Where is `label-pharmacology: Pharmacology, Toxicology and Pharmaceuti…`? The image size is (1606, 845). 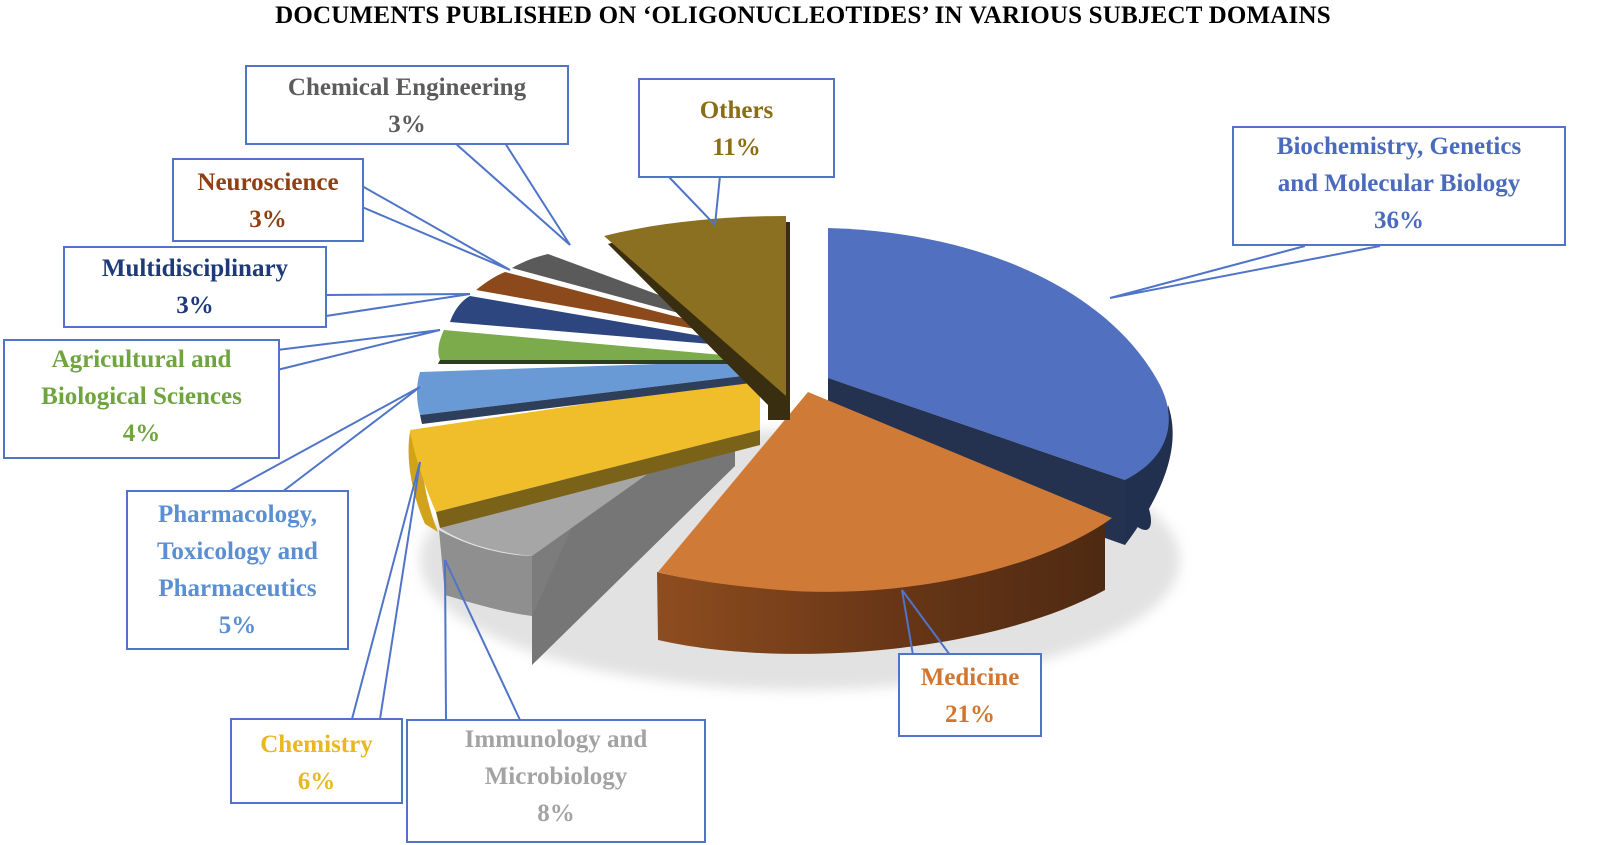 label-pharmacology: Pharmacology, Toxicology and Pharmaceuti… is located at coordinates (237, 570).